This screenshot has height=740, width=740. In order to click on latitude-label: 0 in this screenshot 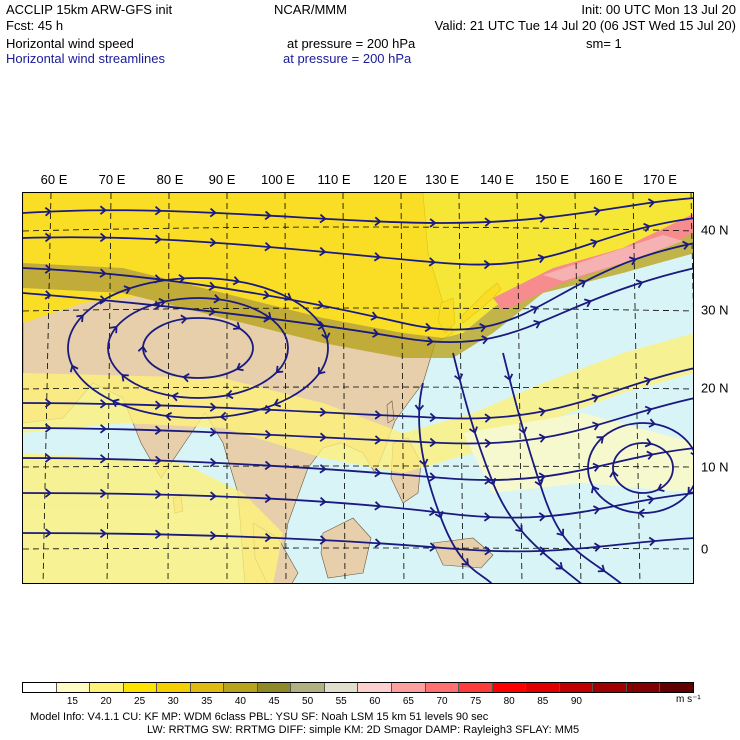, I will do `click(705, 549)`.